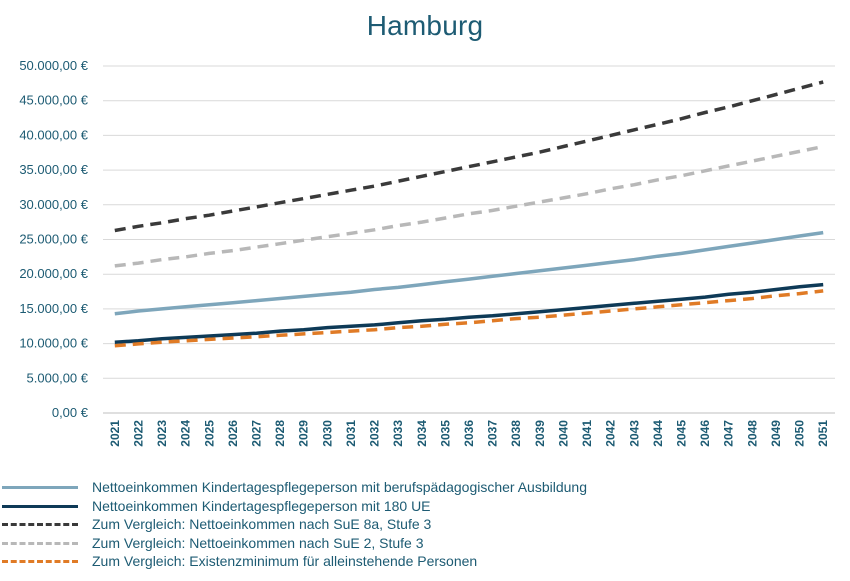  What do you see at coordinates (53, 343) in the screenshot?
I see `y-tick-label: 10.000,00 €` at bounding box center [53, 343].